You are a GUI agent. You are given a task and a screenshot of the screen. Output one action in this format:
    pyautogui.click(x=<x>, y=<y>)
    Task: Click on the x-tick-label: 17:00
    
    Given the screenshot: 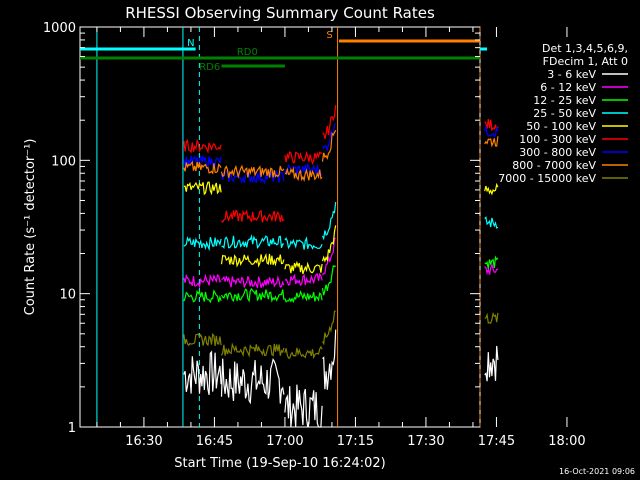 What is the action you would take?
    pyautogui.click(x=284, y=441)
    